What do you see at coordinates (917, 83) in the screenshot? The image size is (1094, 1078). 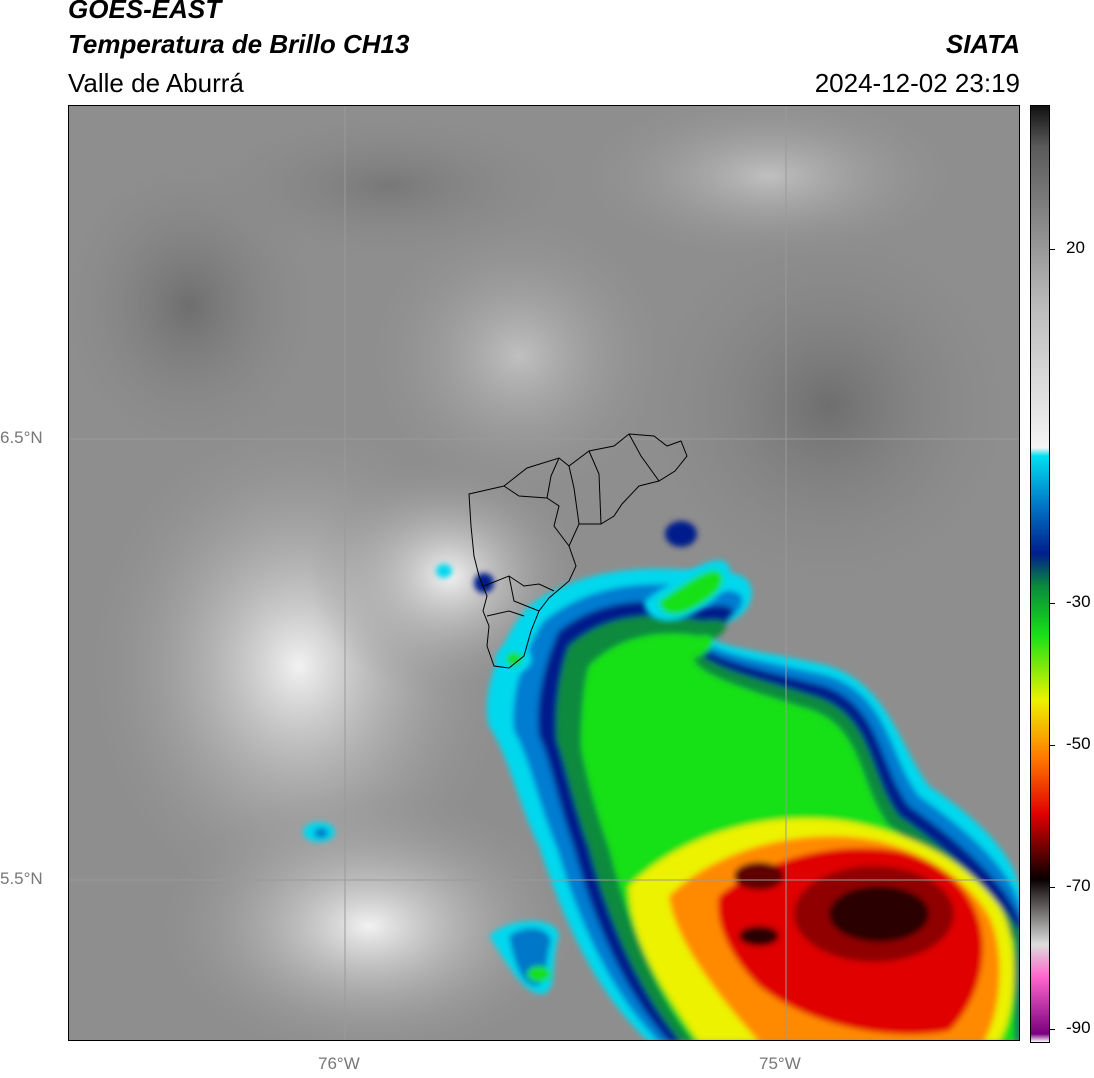 I see `datetime-label: 2024-12-02 23:19` at bounding box center [917, 83].